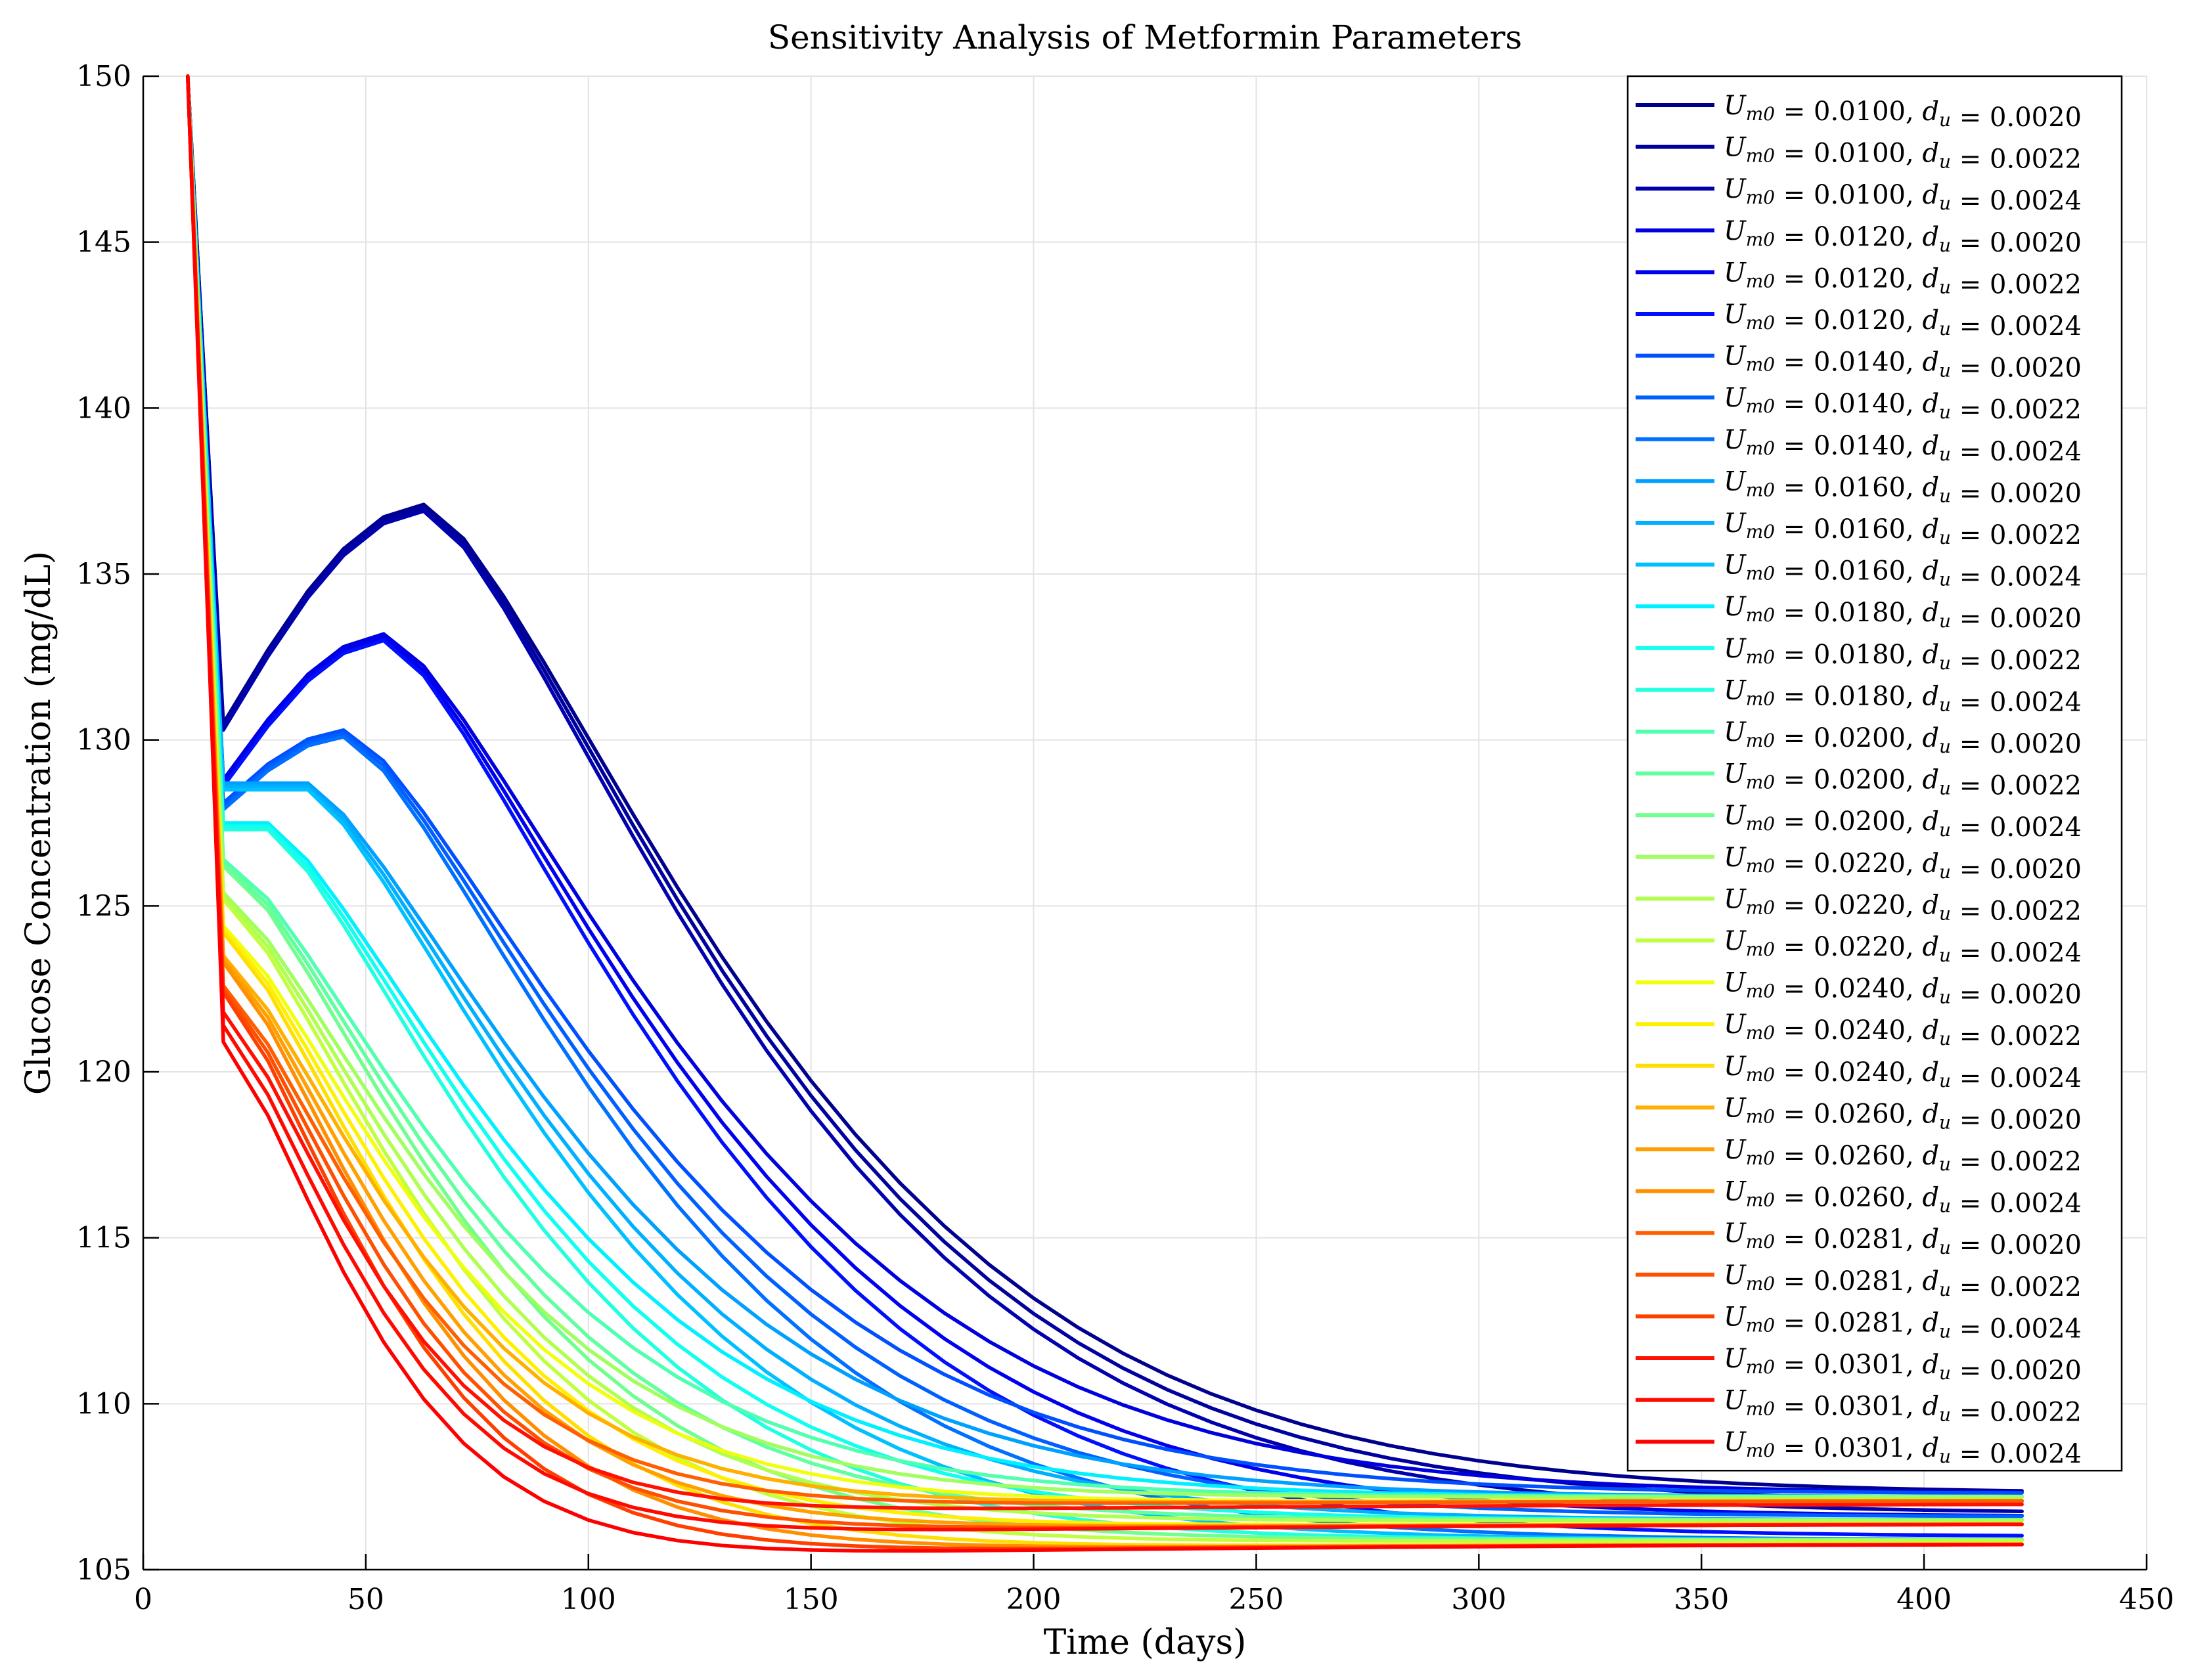 This screenshot has width=2190, height=1680. What do you see at coordinates (1903, 864) in the screenshot?
I see `legend-entry: Um0 = 0.0220, du = 0.0020` at bounding box center [1903, 864].